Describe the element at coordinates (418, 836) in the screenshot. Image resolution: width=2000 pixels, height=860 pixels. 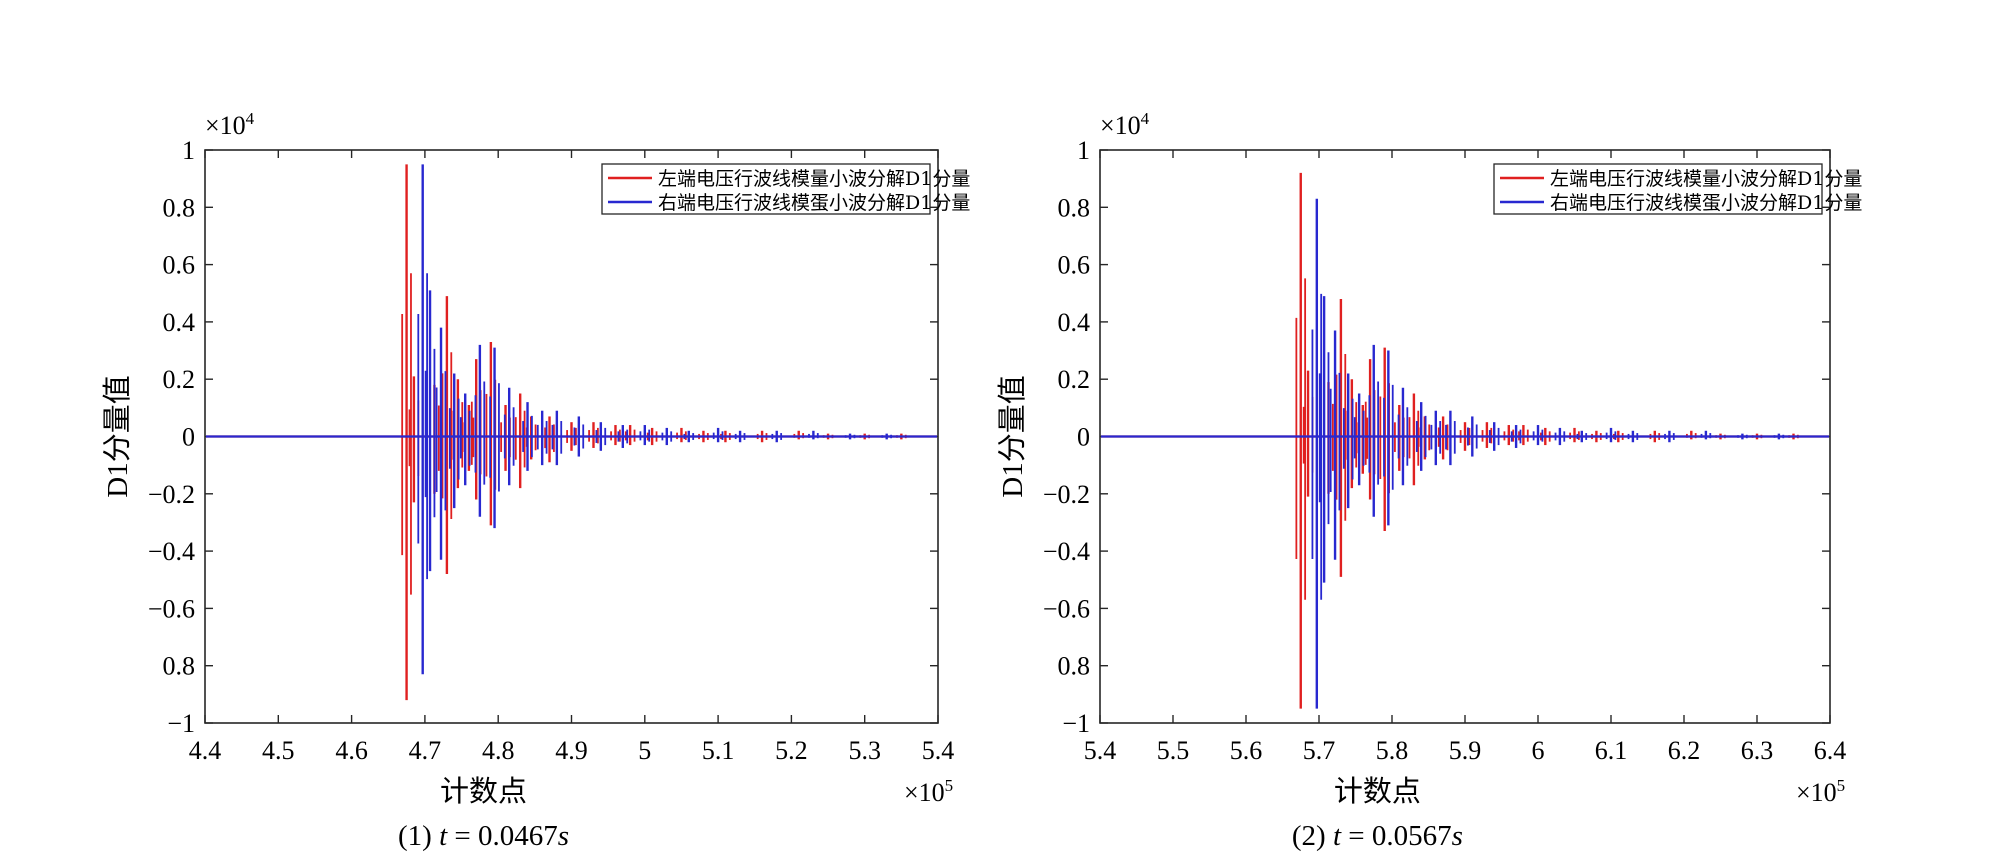
I see `caption-prefix: (1)` at that location.